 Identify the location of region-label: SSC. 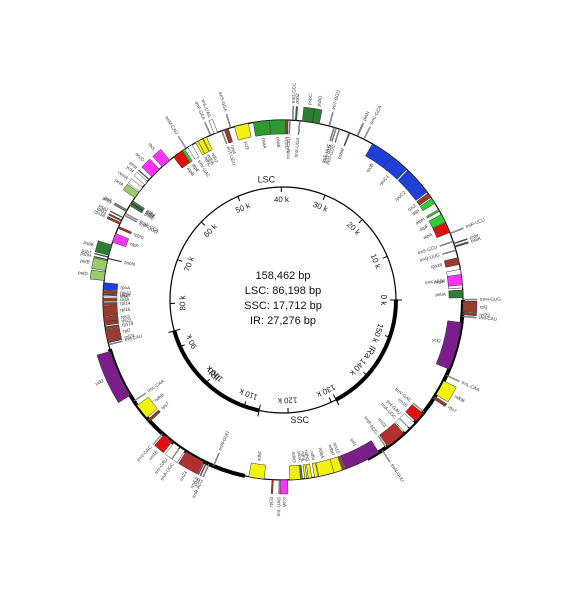
(300, 420).